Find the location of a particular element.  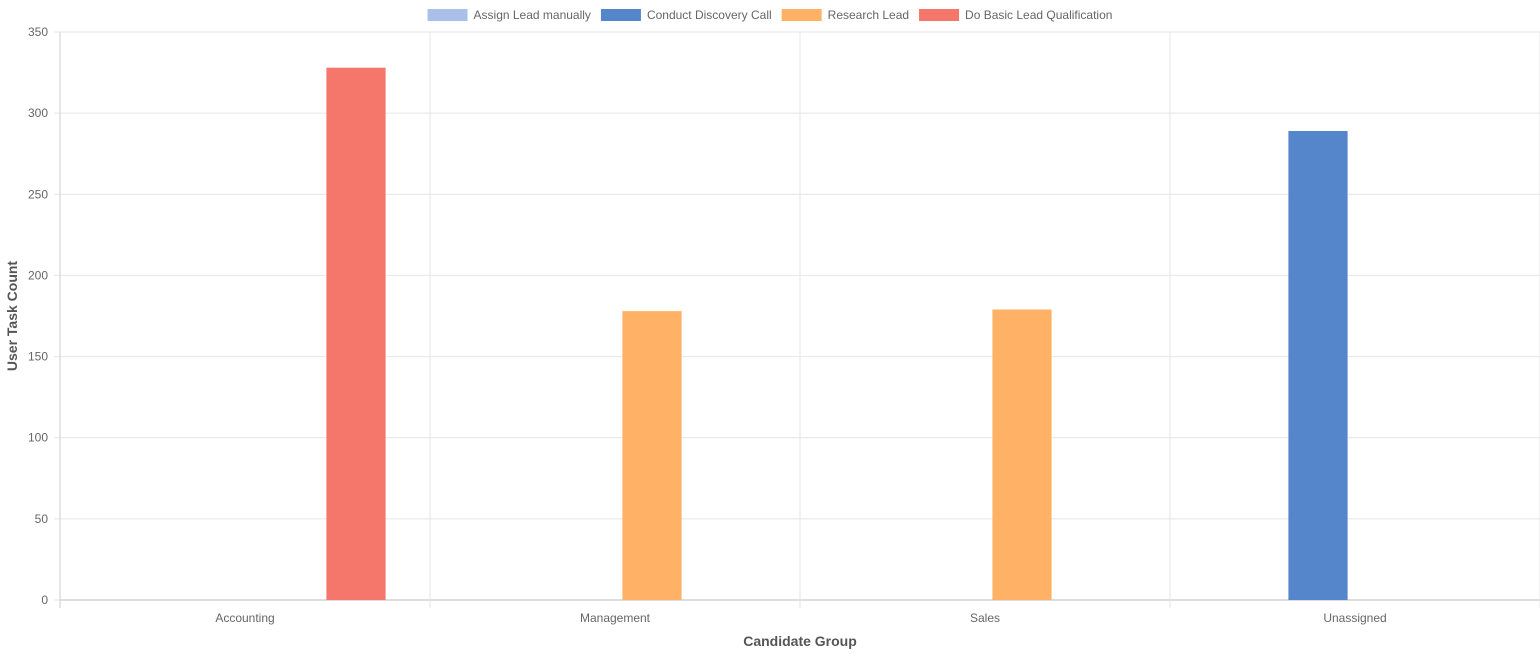

legend-item-do-basic-lead-qualification: Do Basic Lead Qualification is located at coordinates (1015, 15).